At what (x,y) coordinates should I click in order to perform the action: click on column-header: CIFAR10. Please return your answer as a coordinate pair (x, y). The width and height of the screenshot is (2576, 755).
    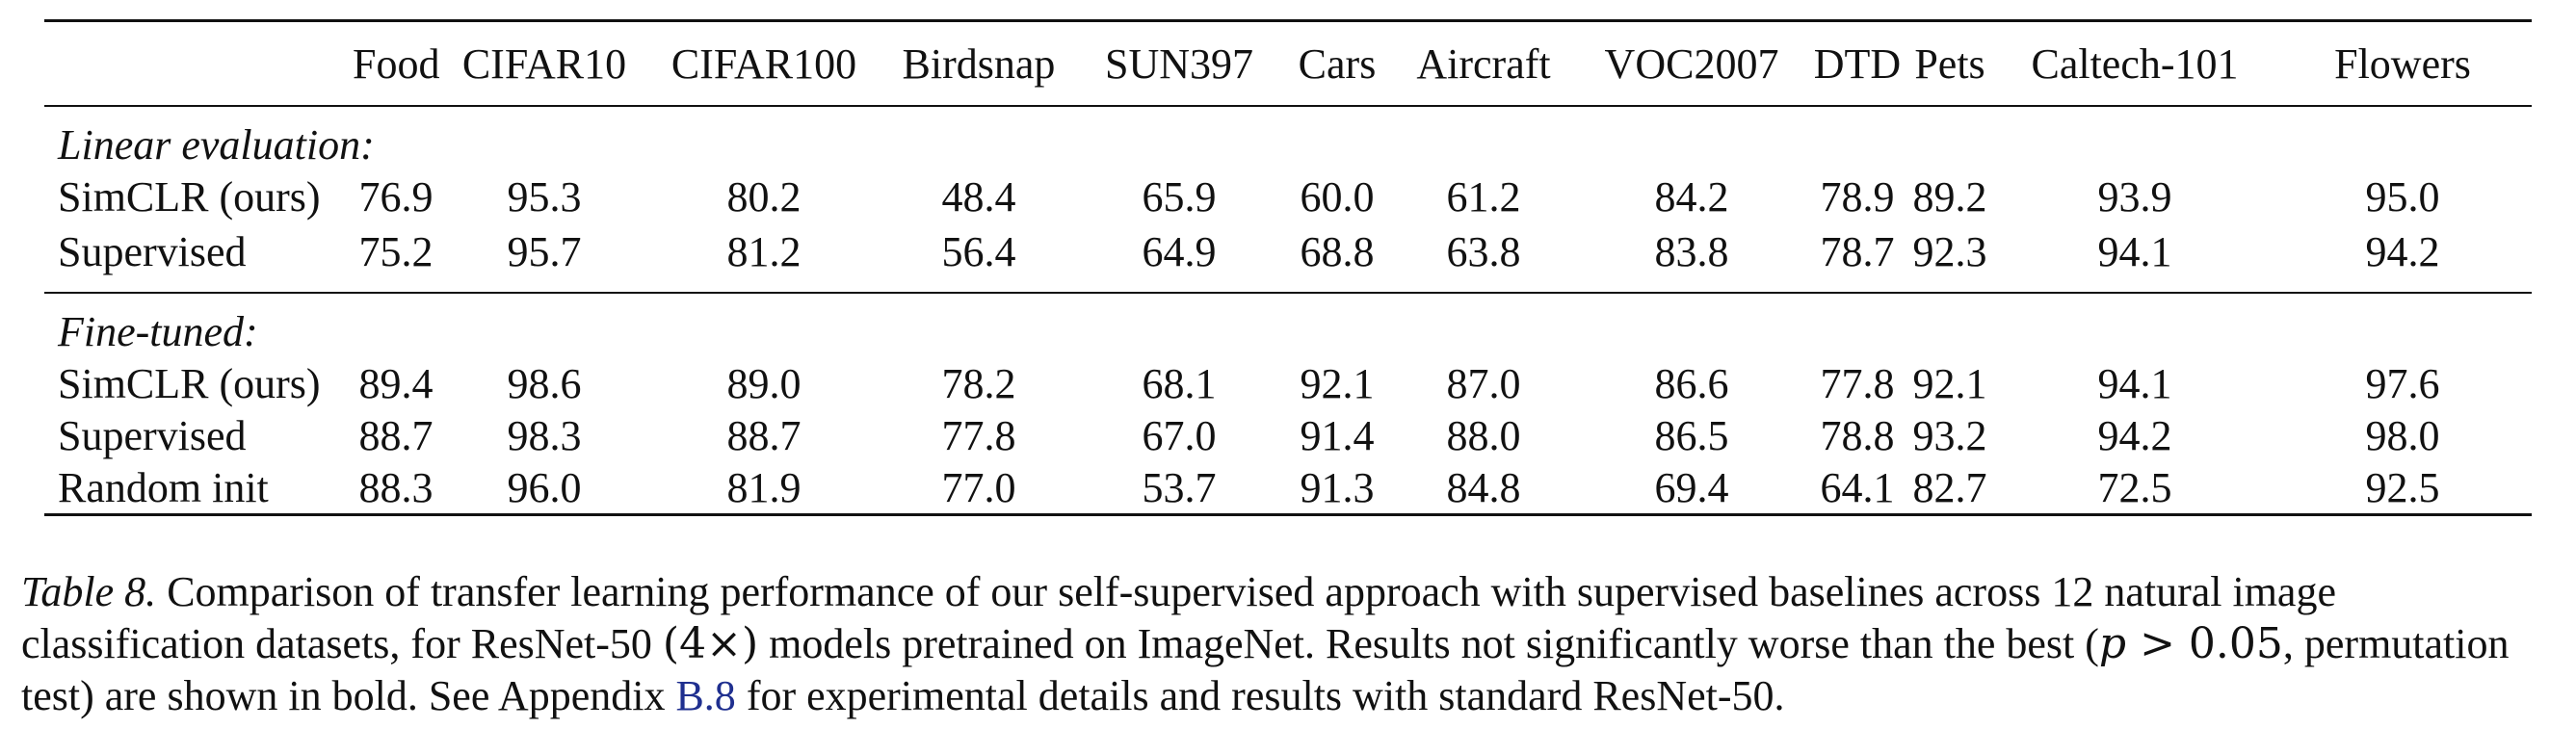
    Looking at the image, I should click on (544, 63).